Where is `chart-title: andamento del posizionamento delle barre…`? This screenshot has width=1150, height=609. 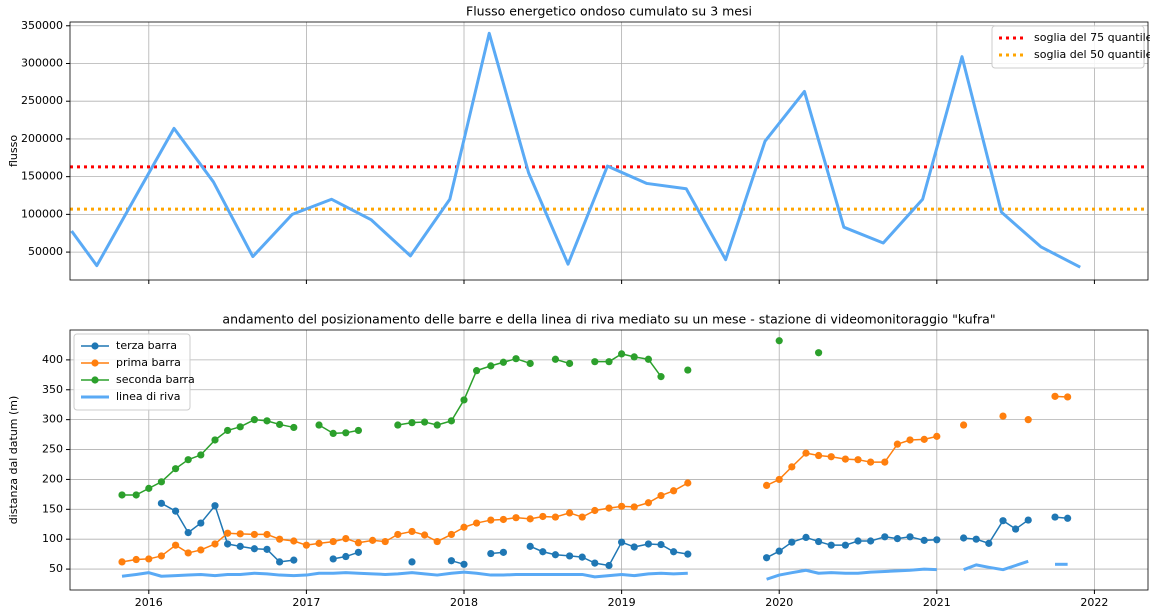 chart-title: andamento del posizionamento delle barre… is located at coordinates (608, 319).